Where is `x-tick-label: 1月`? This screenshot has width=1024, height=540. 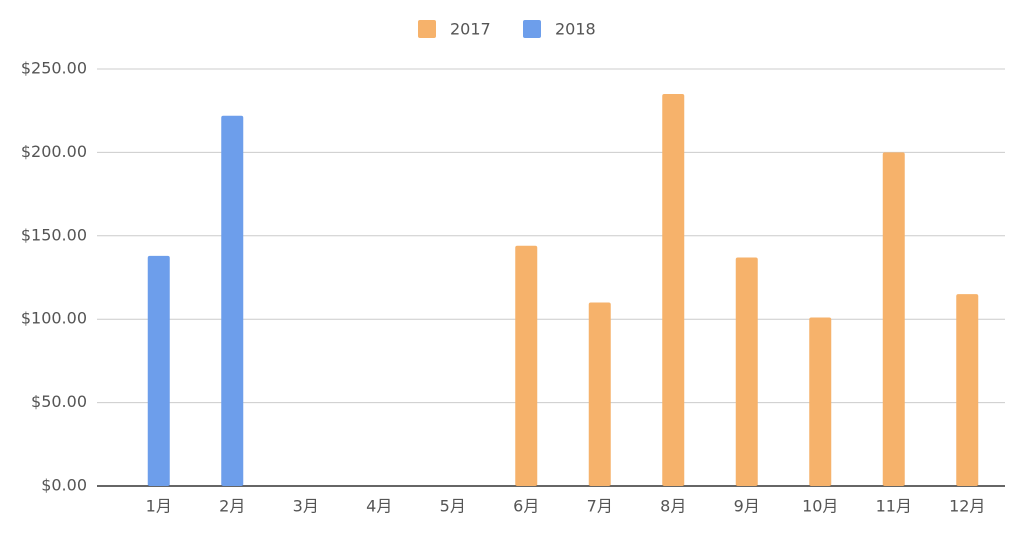 x-tick-label: 1月 is located at coordinates (159, 506).